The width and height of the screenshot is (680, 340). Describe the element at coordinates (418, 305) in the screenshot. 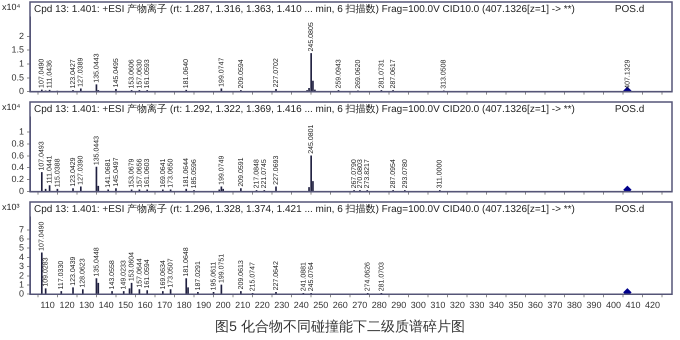

I see `x-tick-label: 300` at that location.